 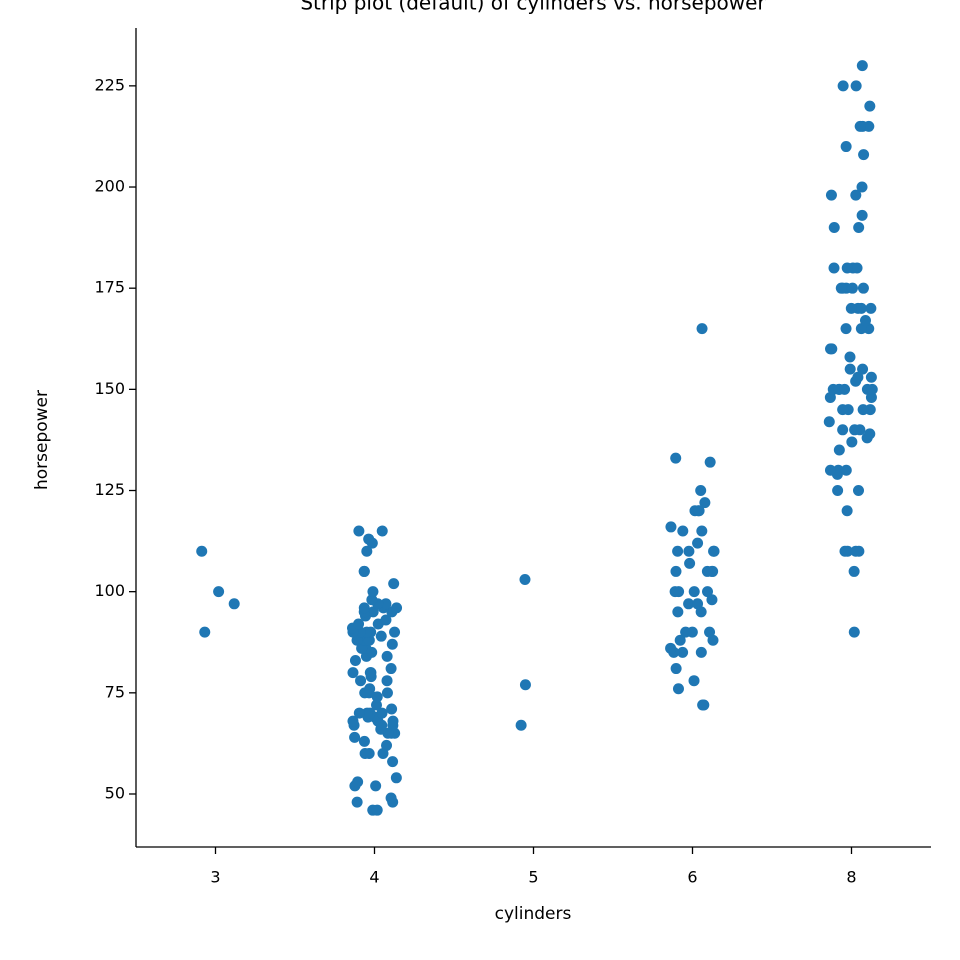 I want to click on y-tick-label: 125, so click(x=109, y=489).